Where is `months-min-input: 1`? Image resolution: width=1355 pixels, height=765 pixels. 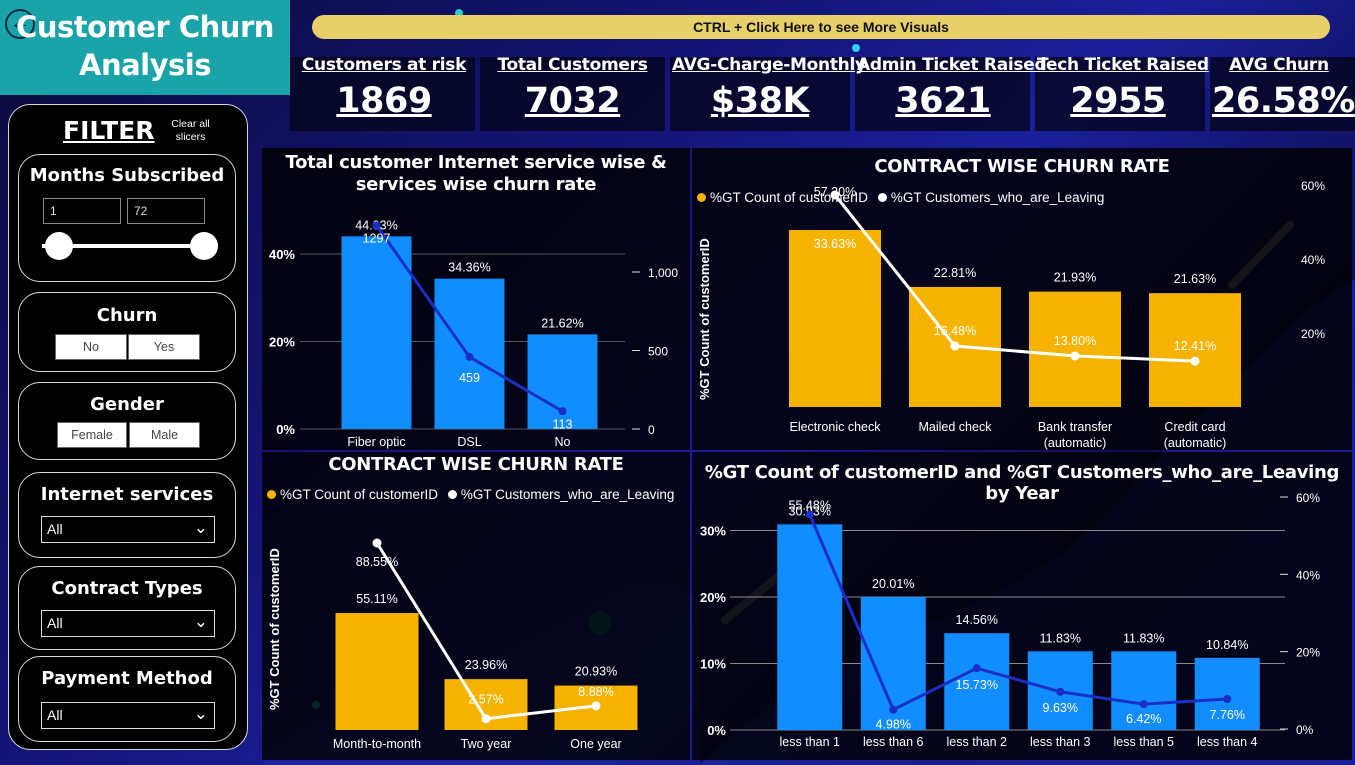 months-min-input: 1 is located at coordinates (82, 211).